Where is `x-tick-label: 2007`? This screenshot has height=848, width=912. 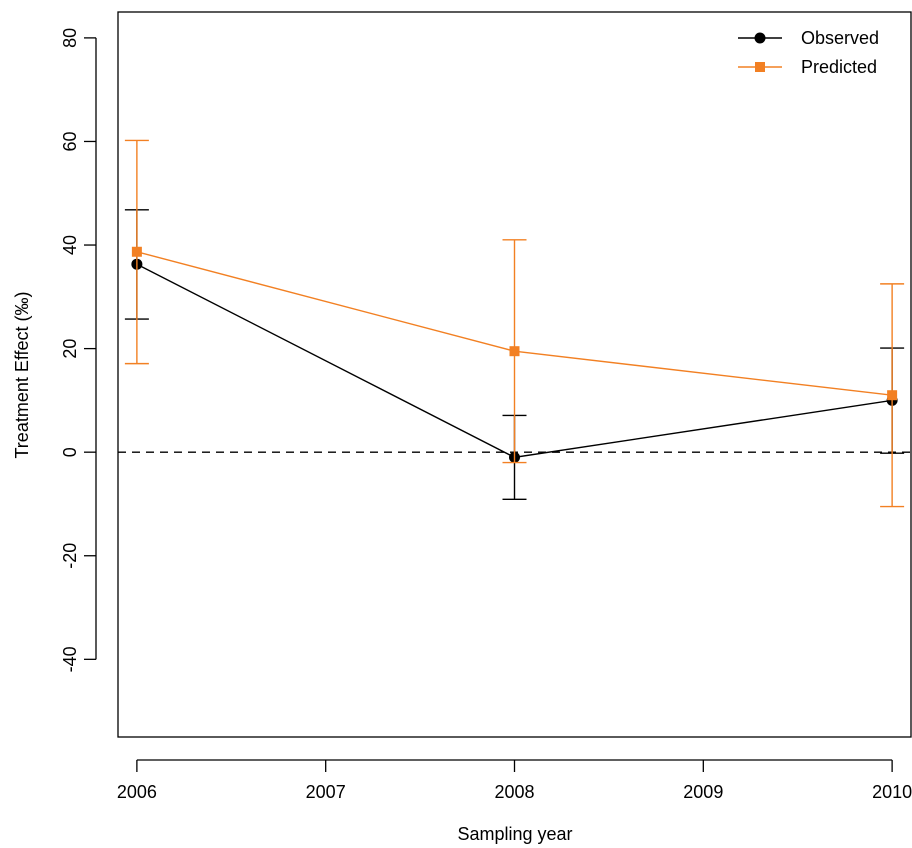 x-tick-label: 2007 is located at coordinates (326, 792).